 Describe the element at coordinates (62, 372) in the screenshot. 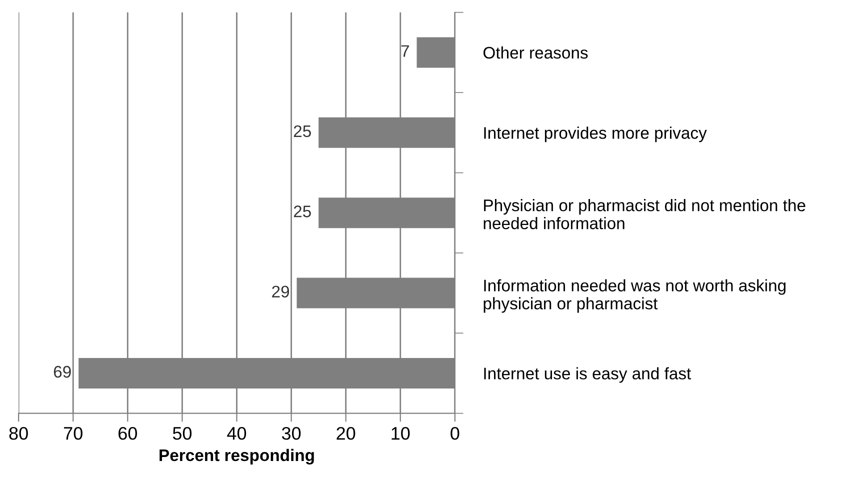

I see `data-label: 69` at that location.